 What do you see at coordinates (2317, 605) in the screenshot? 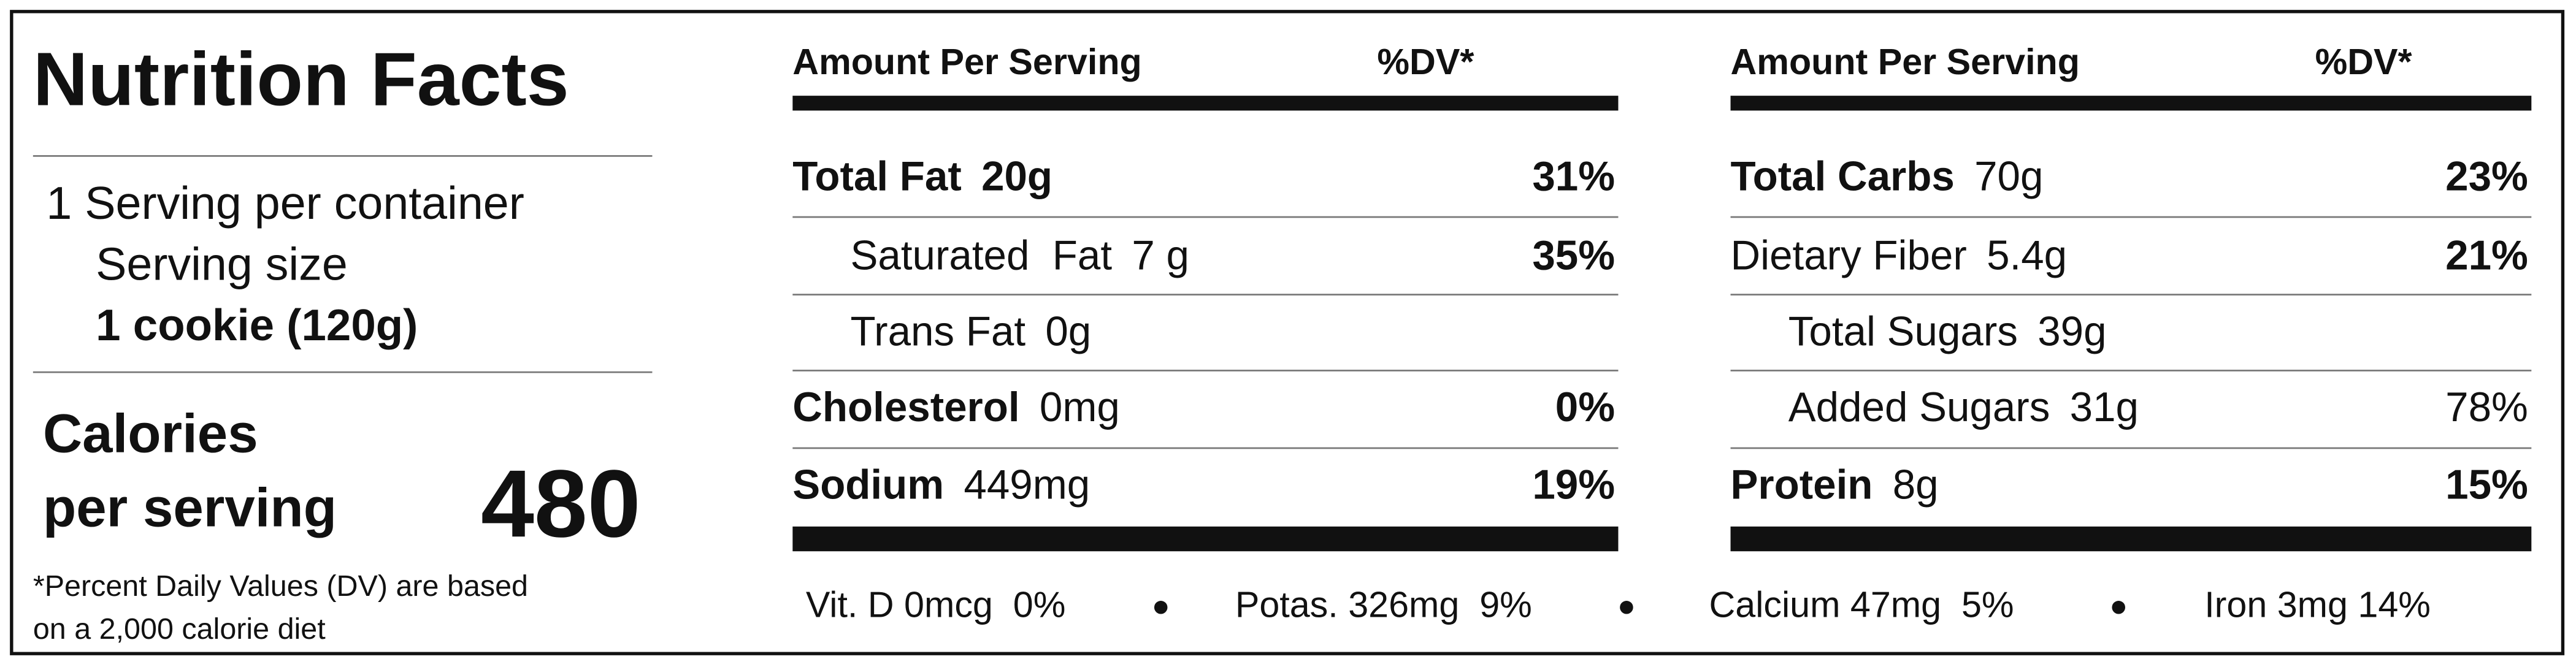
I see `micronutrient: Iron 3mg 14%` at bounding box center [2317, 605].